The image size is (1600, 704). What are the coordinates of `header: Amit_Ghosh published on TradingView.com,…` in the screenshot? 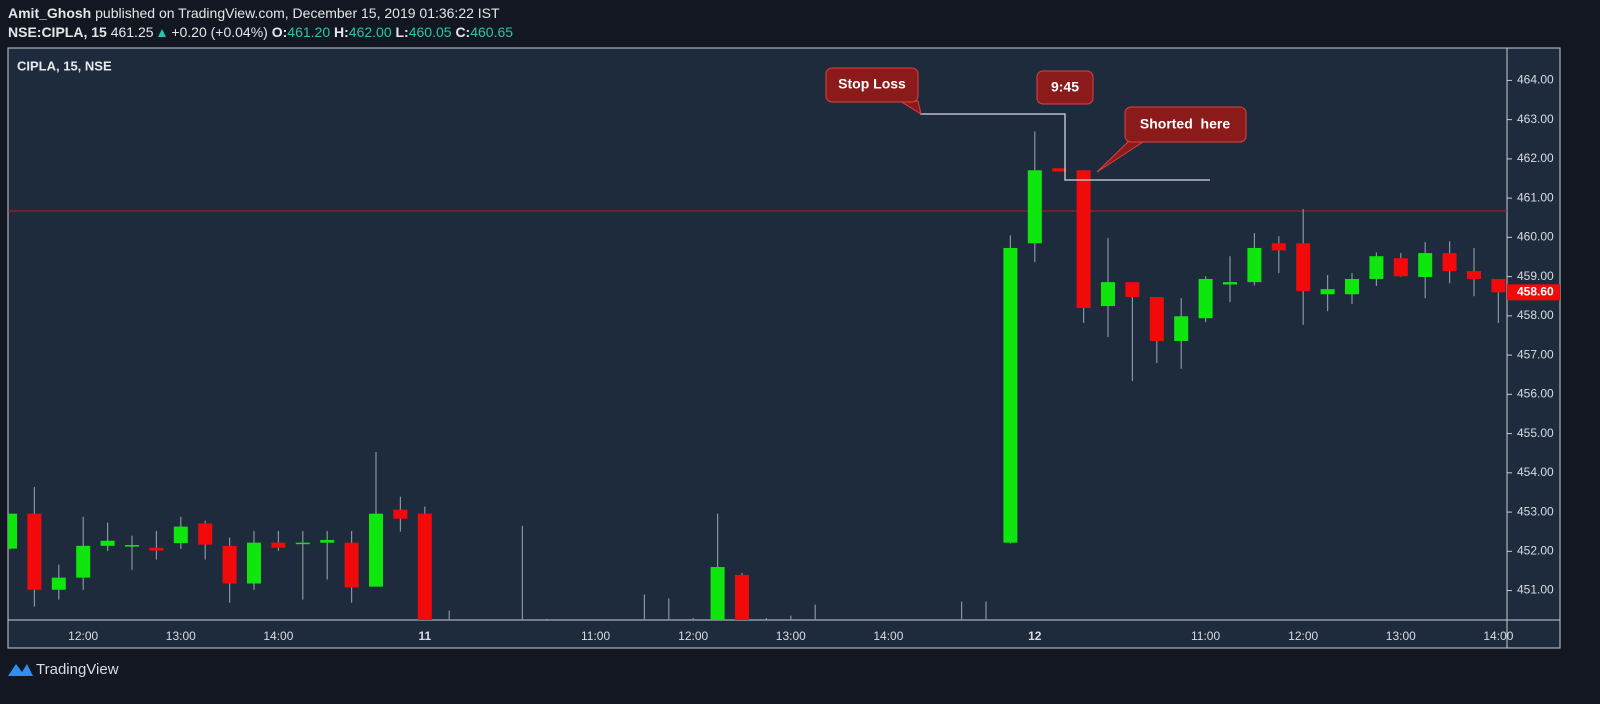 It's located at (262, 23).